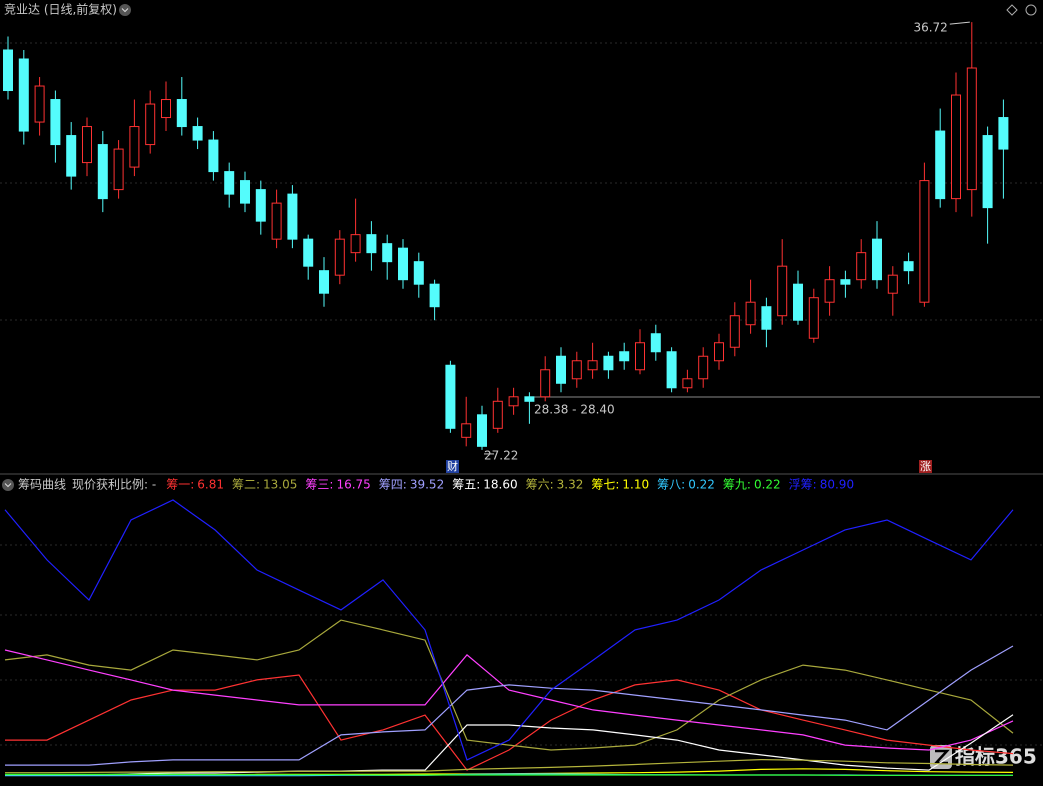  Describe the element at coordinates (570, 485) in the screenshot. I see `legend-value: 3.32` at that location.